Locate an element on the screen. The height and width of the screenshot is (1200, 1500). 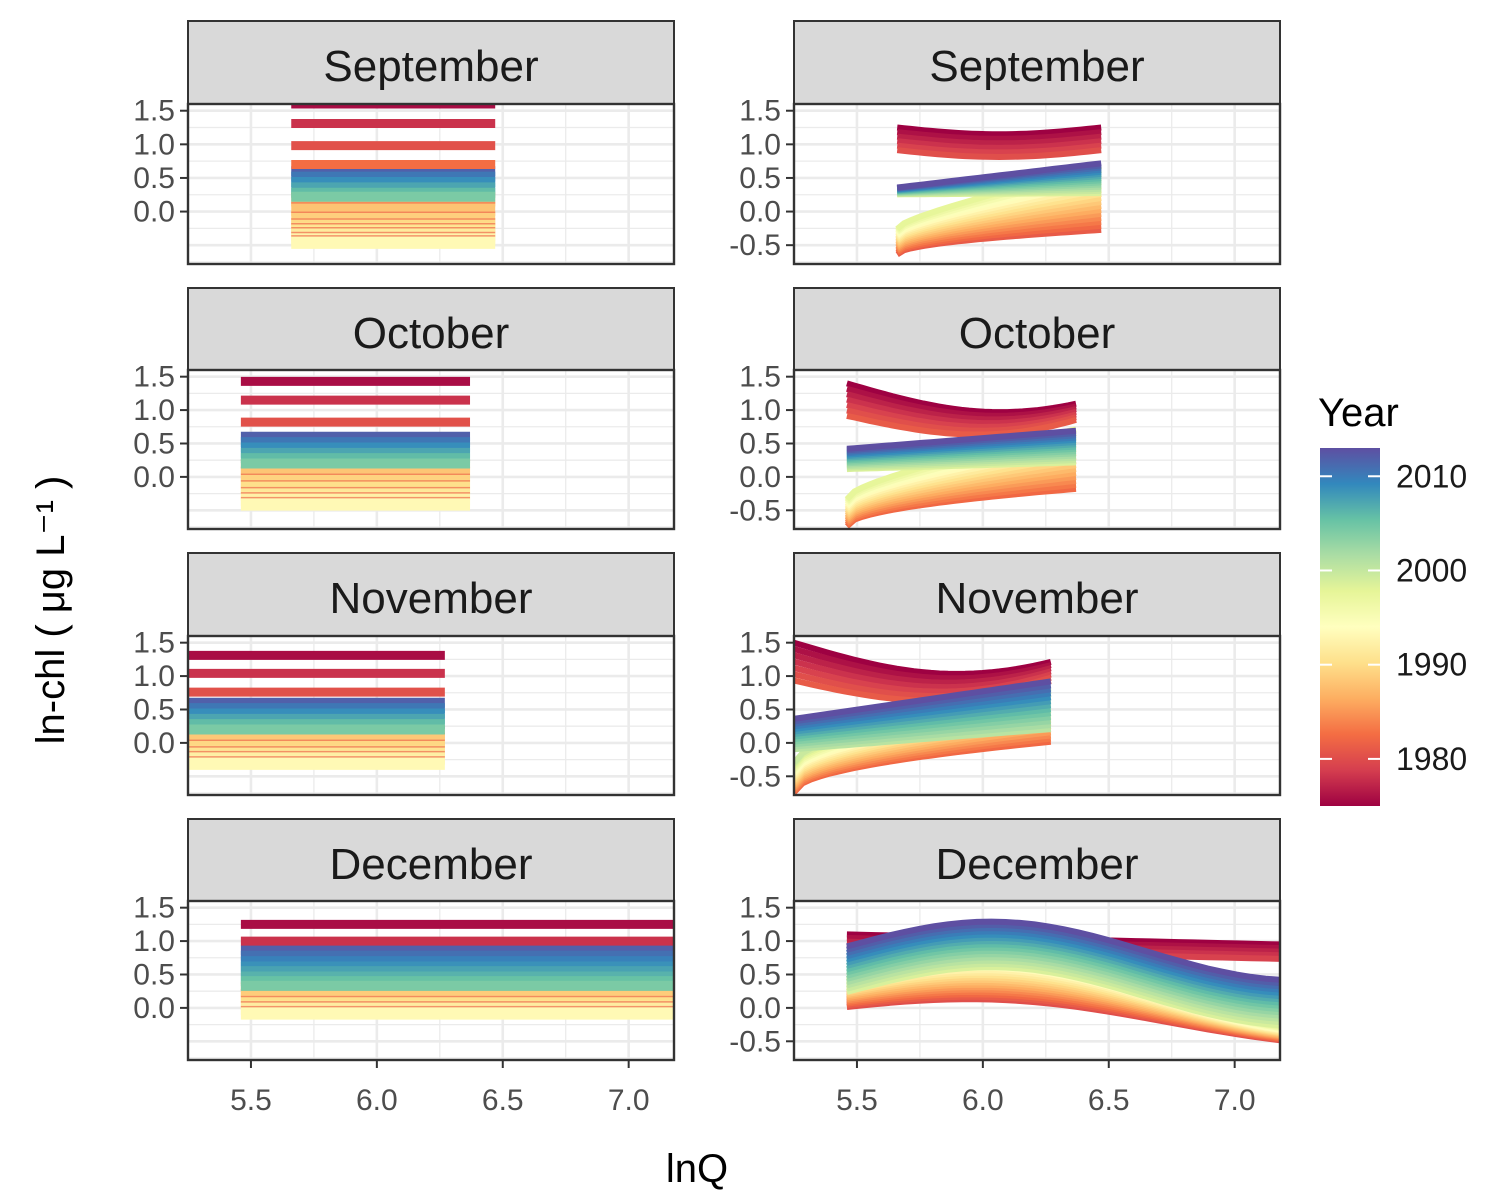
x-axis-title: lnQ is located at coordinates (697, 1169).